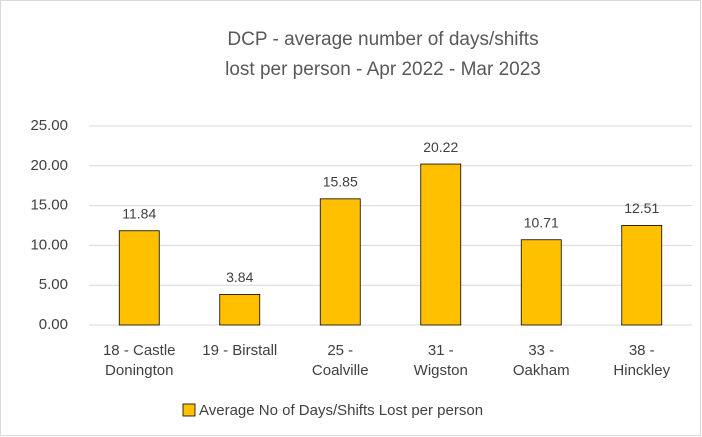 The height and width of the screenshot is (437, 702). Describe the element at coordinates (239, 277) in the screenshot. I see `data-label: 3.84` at that location.